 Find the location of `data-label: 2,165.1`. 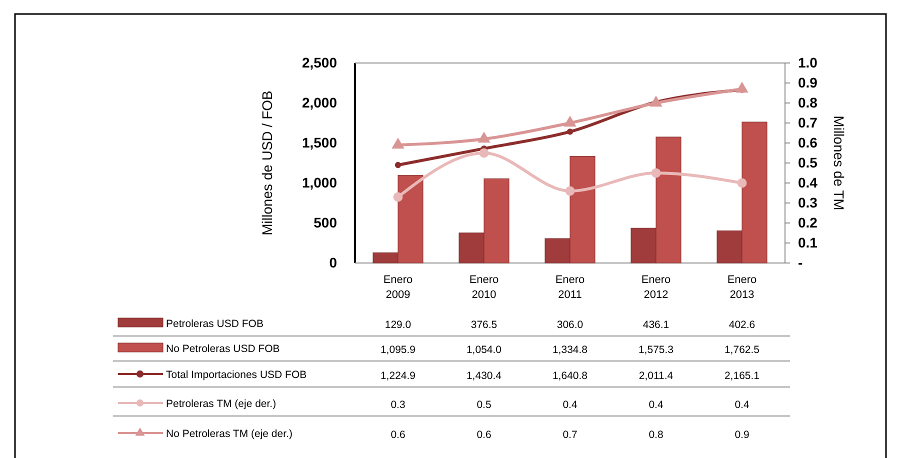

data-label: 2,165.1 is located at coordinates (742, 376).